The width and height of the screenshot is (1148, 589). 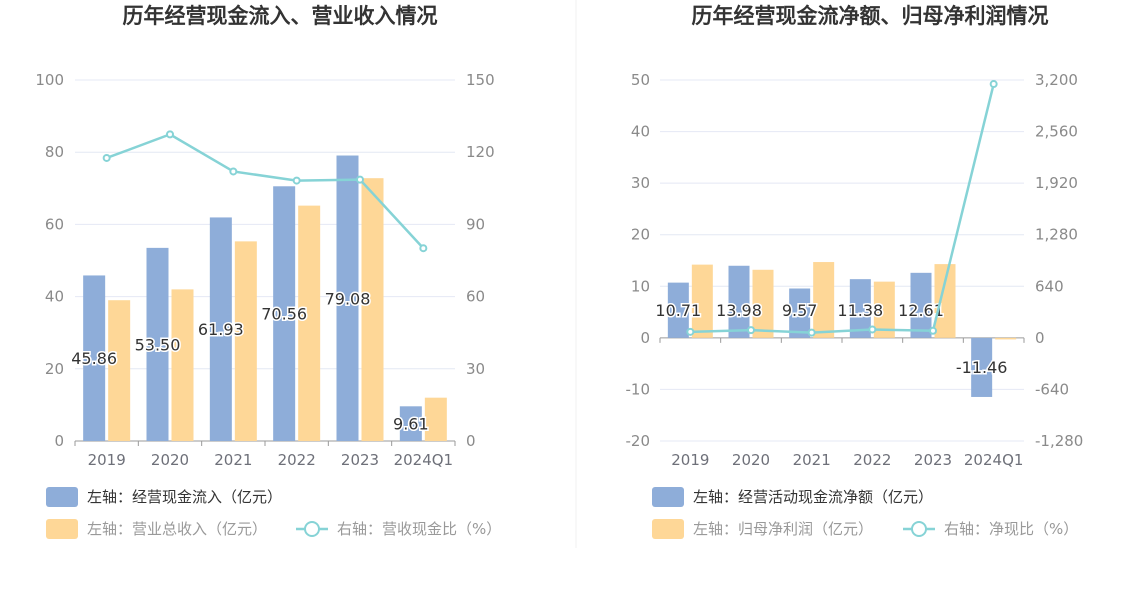 I want to click on bar-data-label: 45.86, so click(x=94, y=358).